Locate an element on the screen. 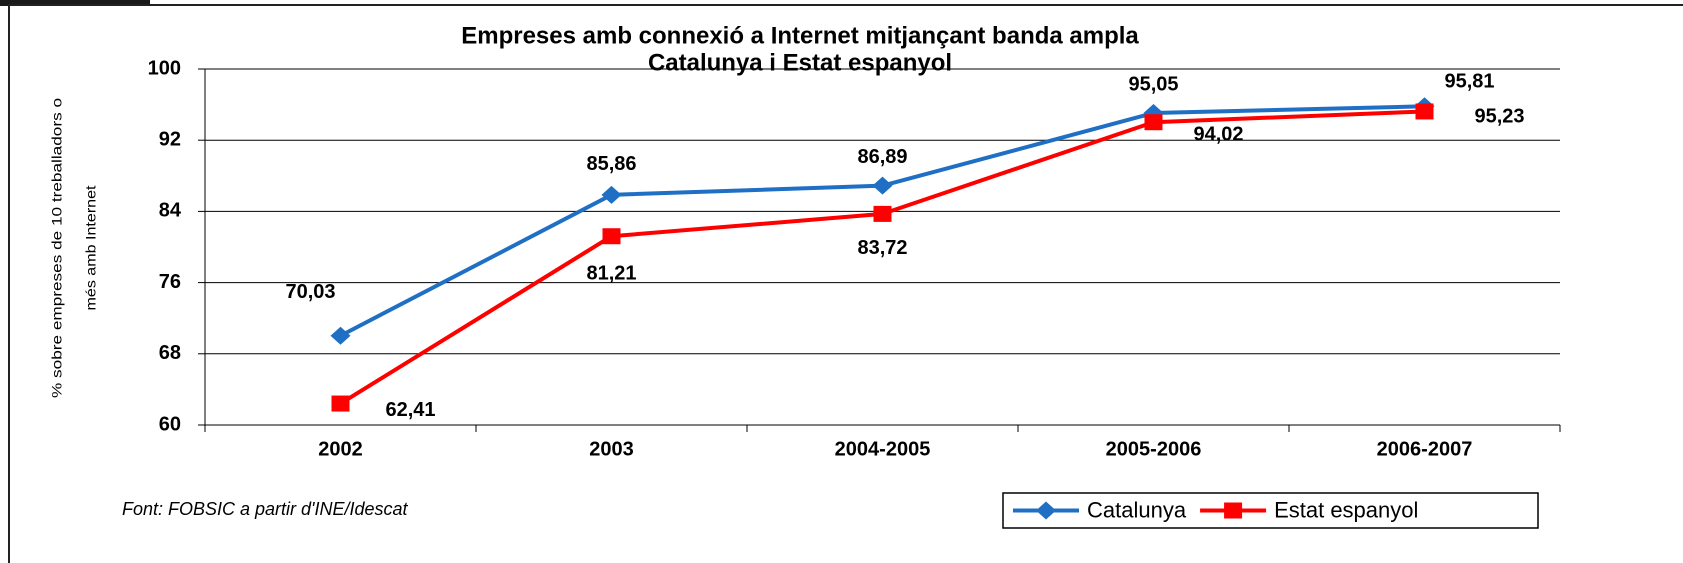 The height and width of the screenshot is (563, 1683). x-tick-label: 2006-2007 is located at coordinates (1425, 449).